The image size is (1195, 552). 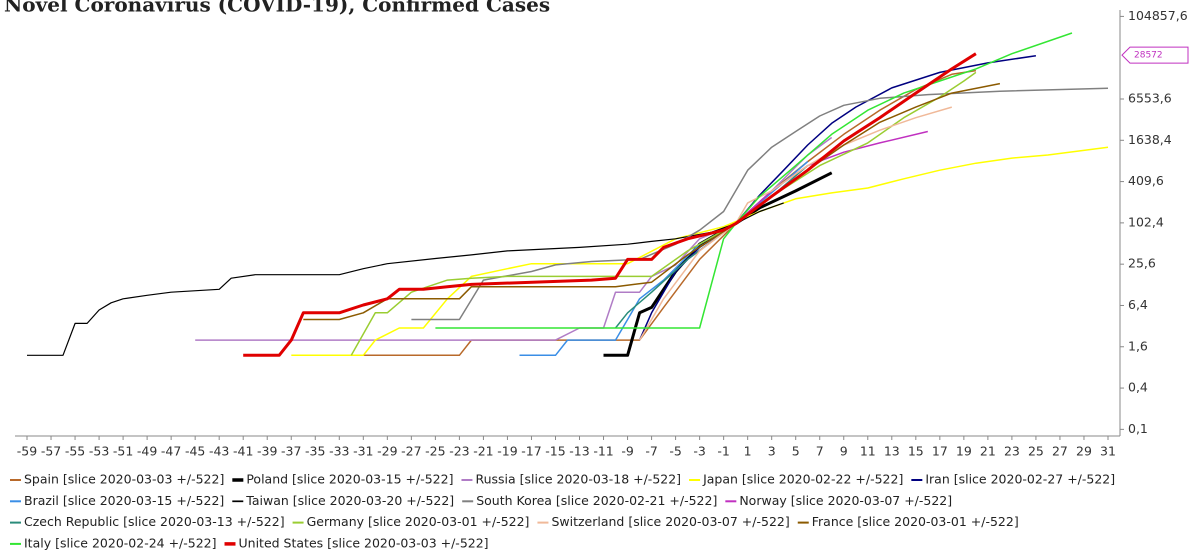 I want to click on x-tick-label: -39, so click(x=267, y=451).